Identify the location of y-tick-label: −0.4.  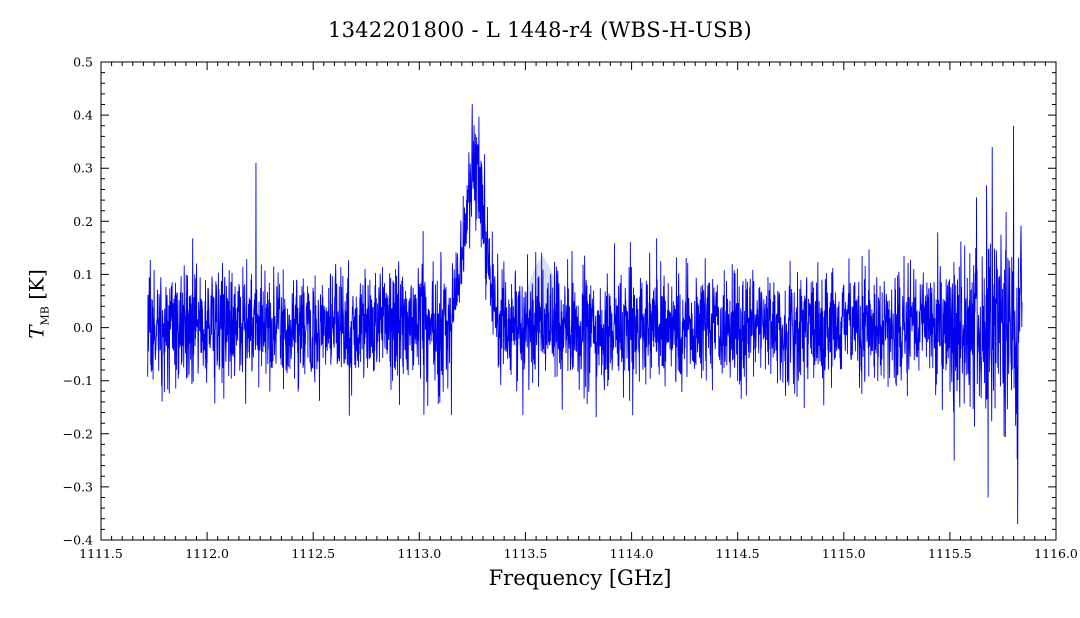
(78, 540).